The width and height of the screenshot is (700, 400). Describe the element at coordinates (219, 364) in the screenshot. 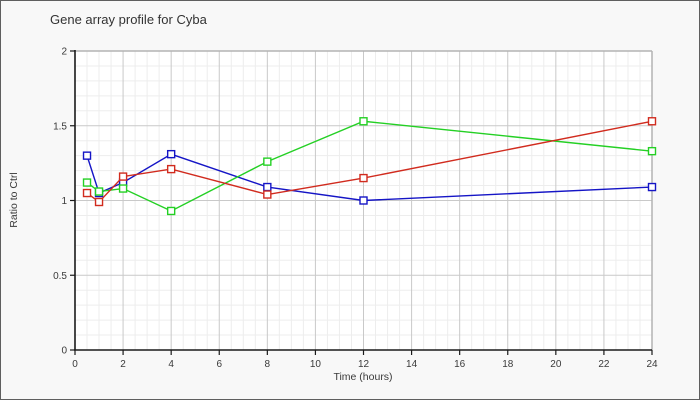

I see `x-tick-label: 6` at that location.